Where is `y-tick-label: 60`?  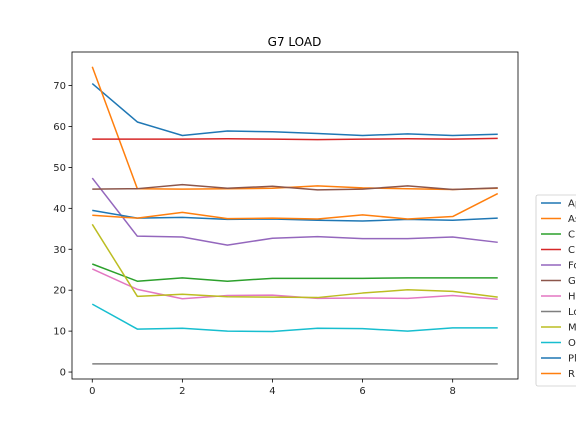 y-tick-label: 60 is located at coordinates (59, 127).